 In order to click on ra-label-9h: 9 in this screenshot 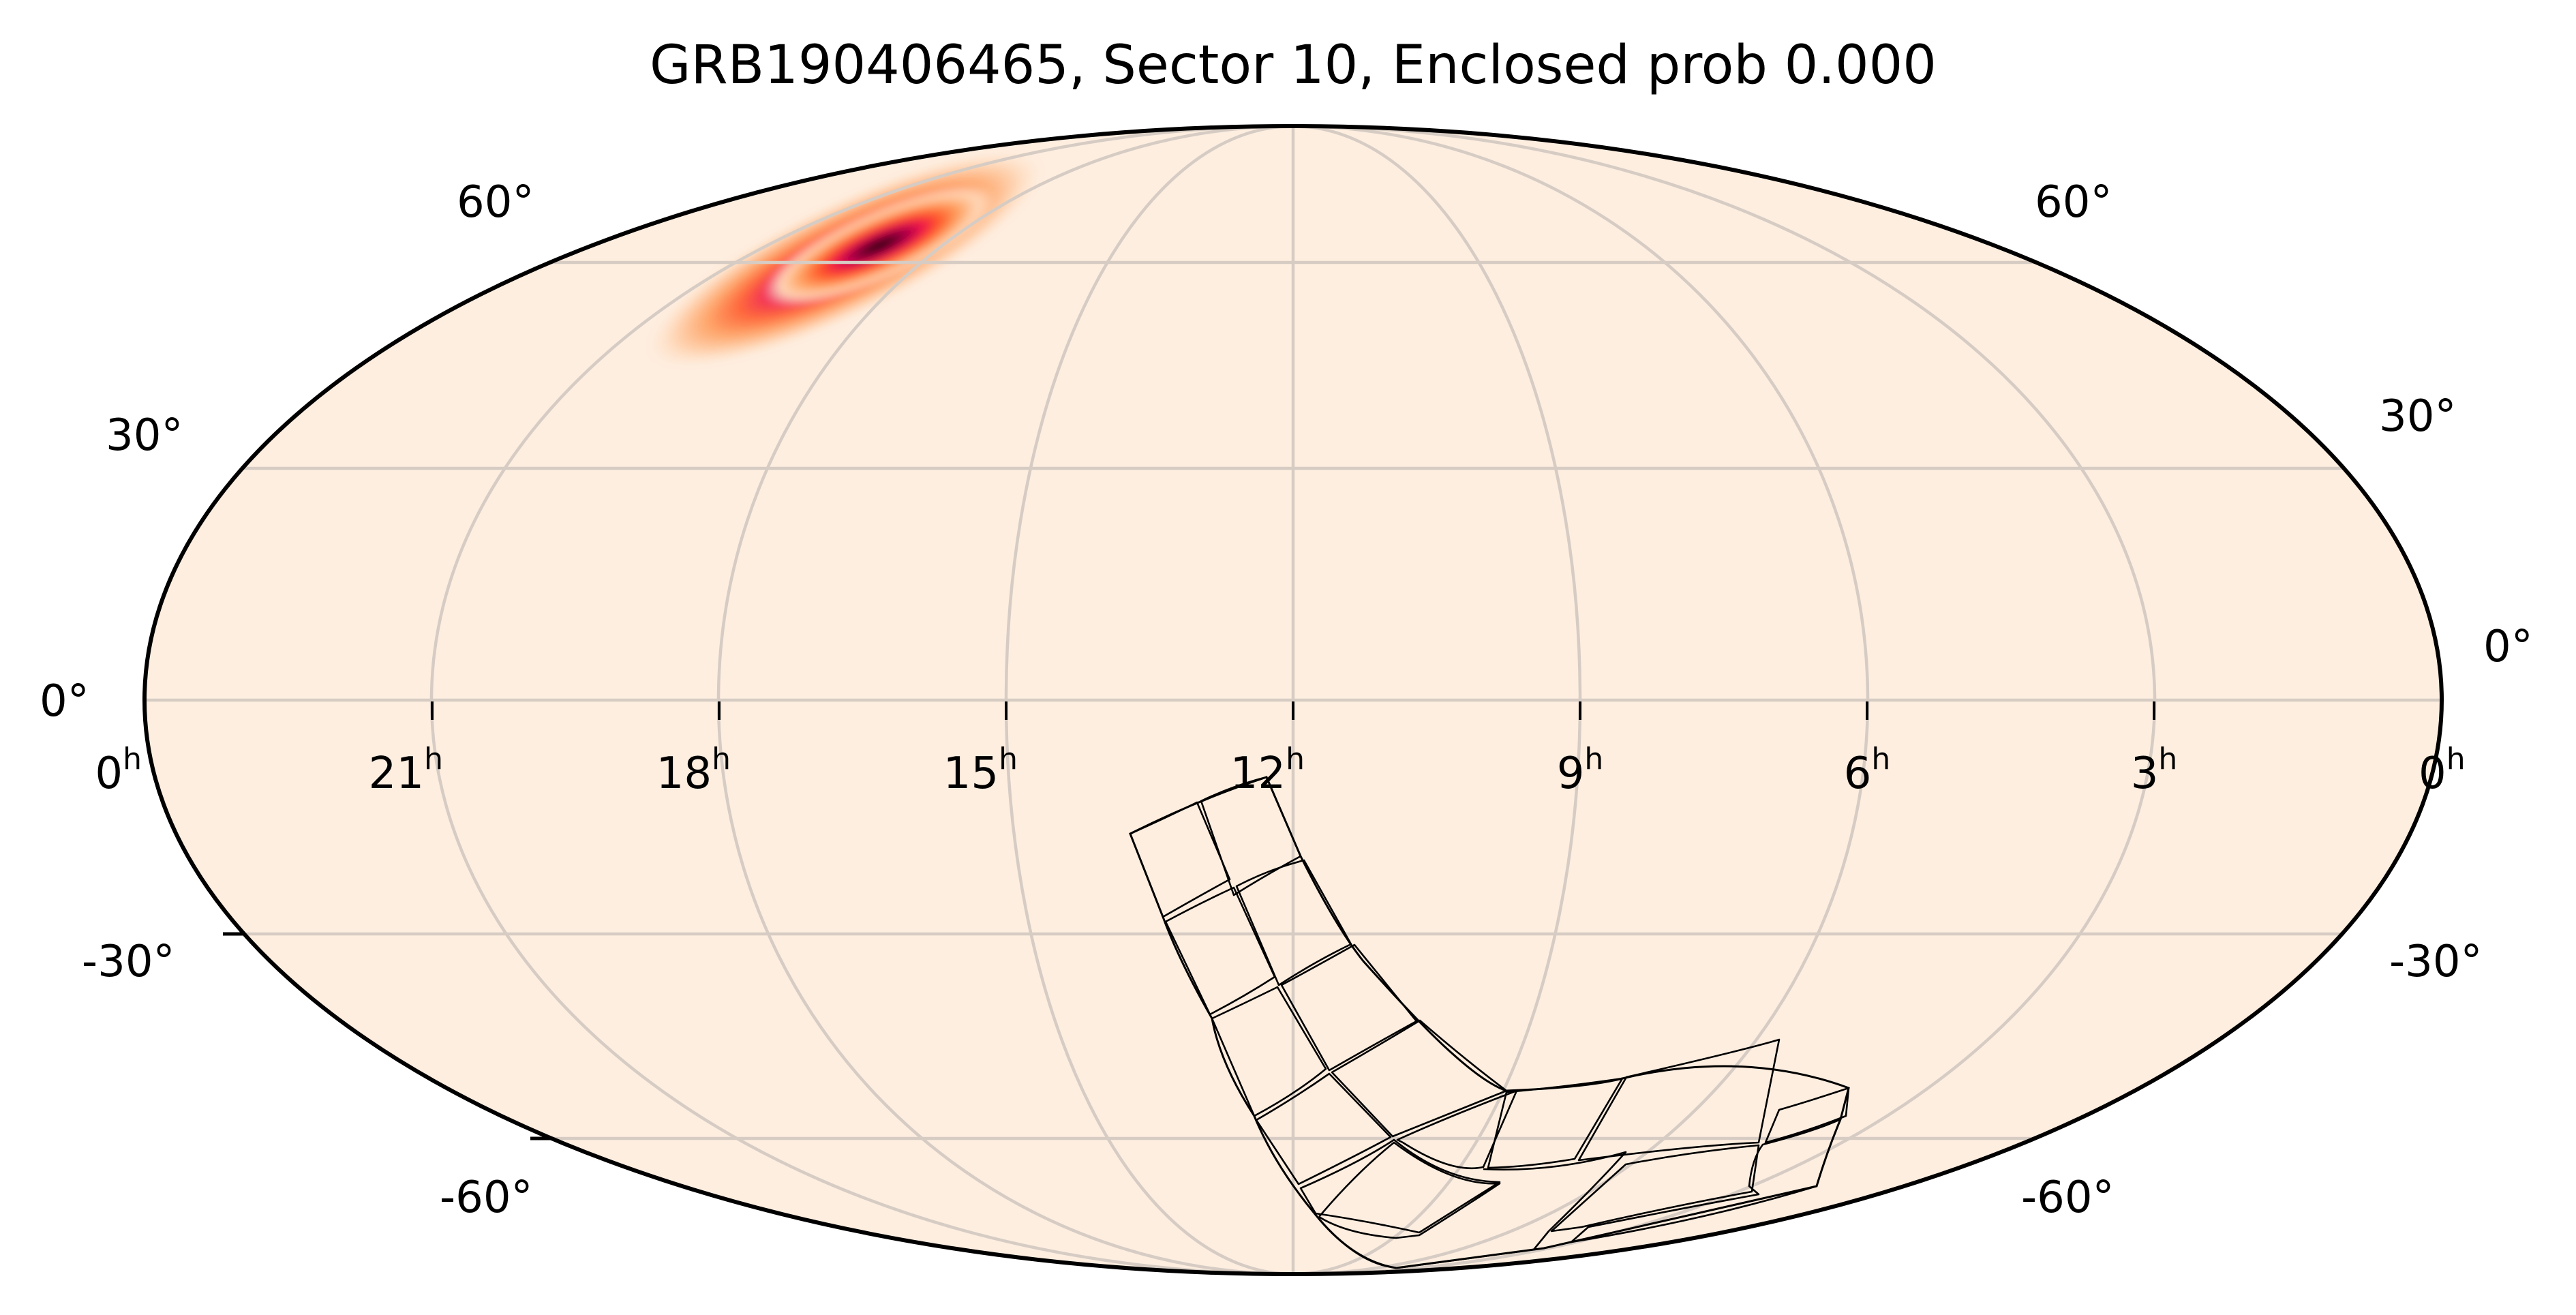, I will do `click(1571, 774)`.